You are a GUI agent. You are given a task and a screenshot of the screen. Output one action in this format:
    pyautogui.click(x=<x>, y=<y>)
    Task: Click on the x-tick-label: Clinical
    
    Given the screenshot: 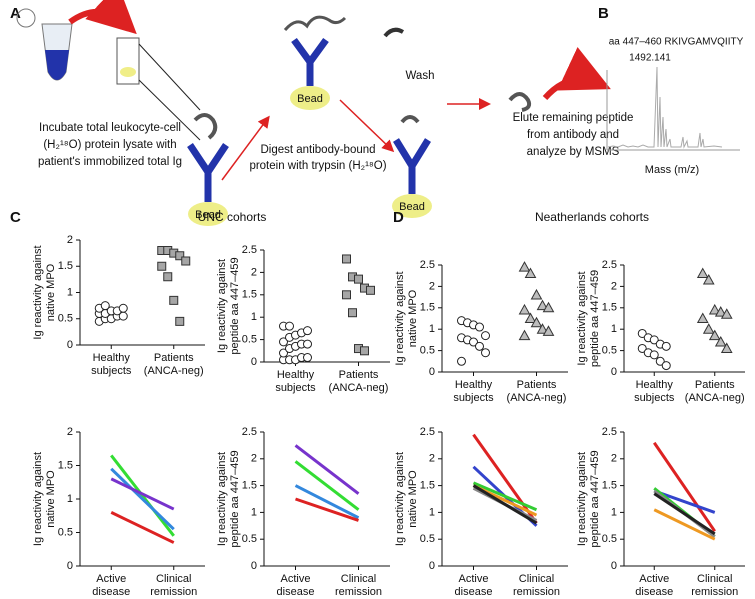 What is the action you would take?
    pyautogui.click(x=173, y=579)
    